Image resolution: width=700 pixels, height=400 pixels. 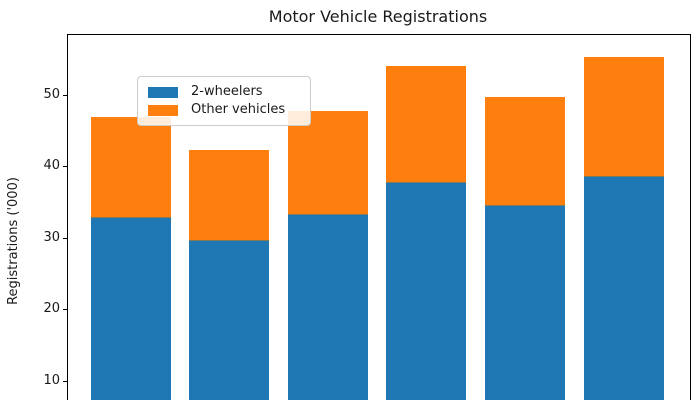 What do you see at coordinates (51, 166) in the screenshot?
I see `y-tick-label: 40` at bounding box center [51, 166].